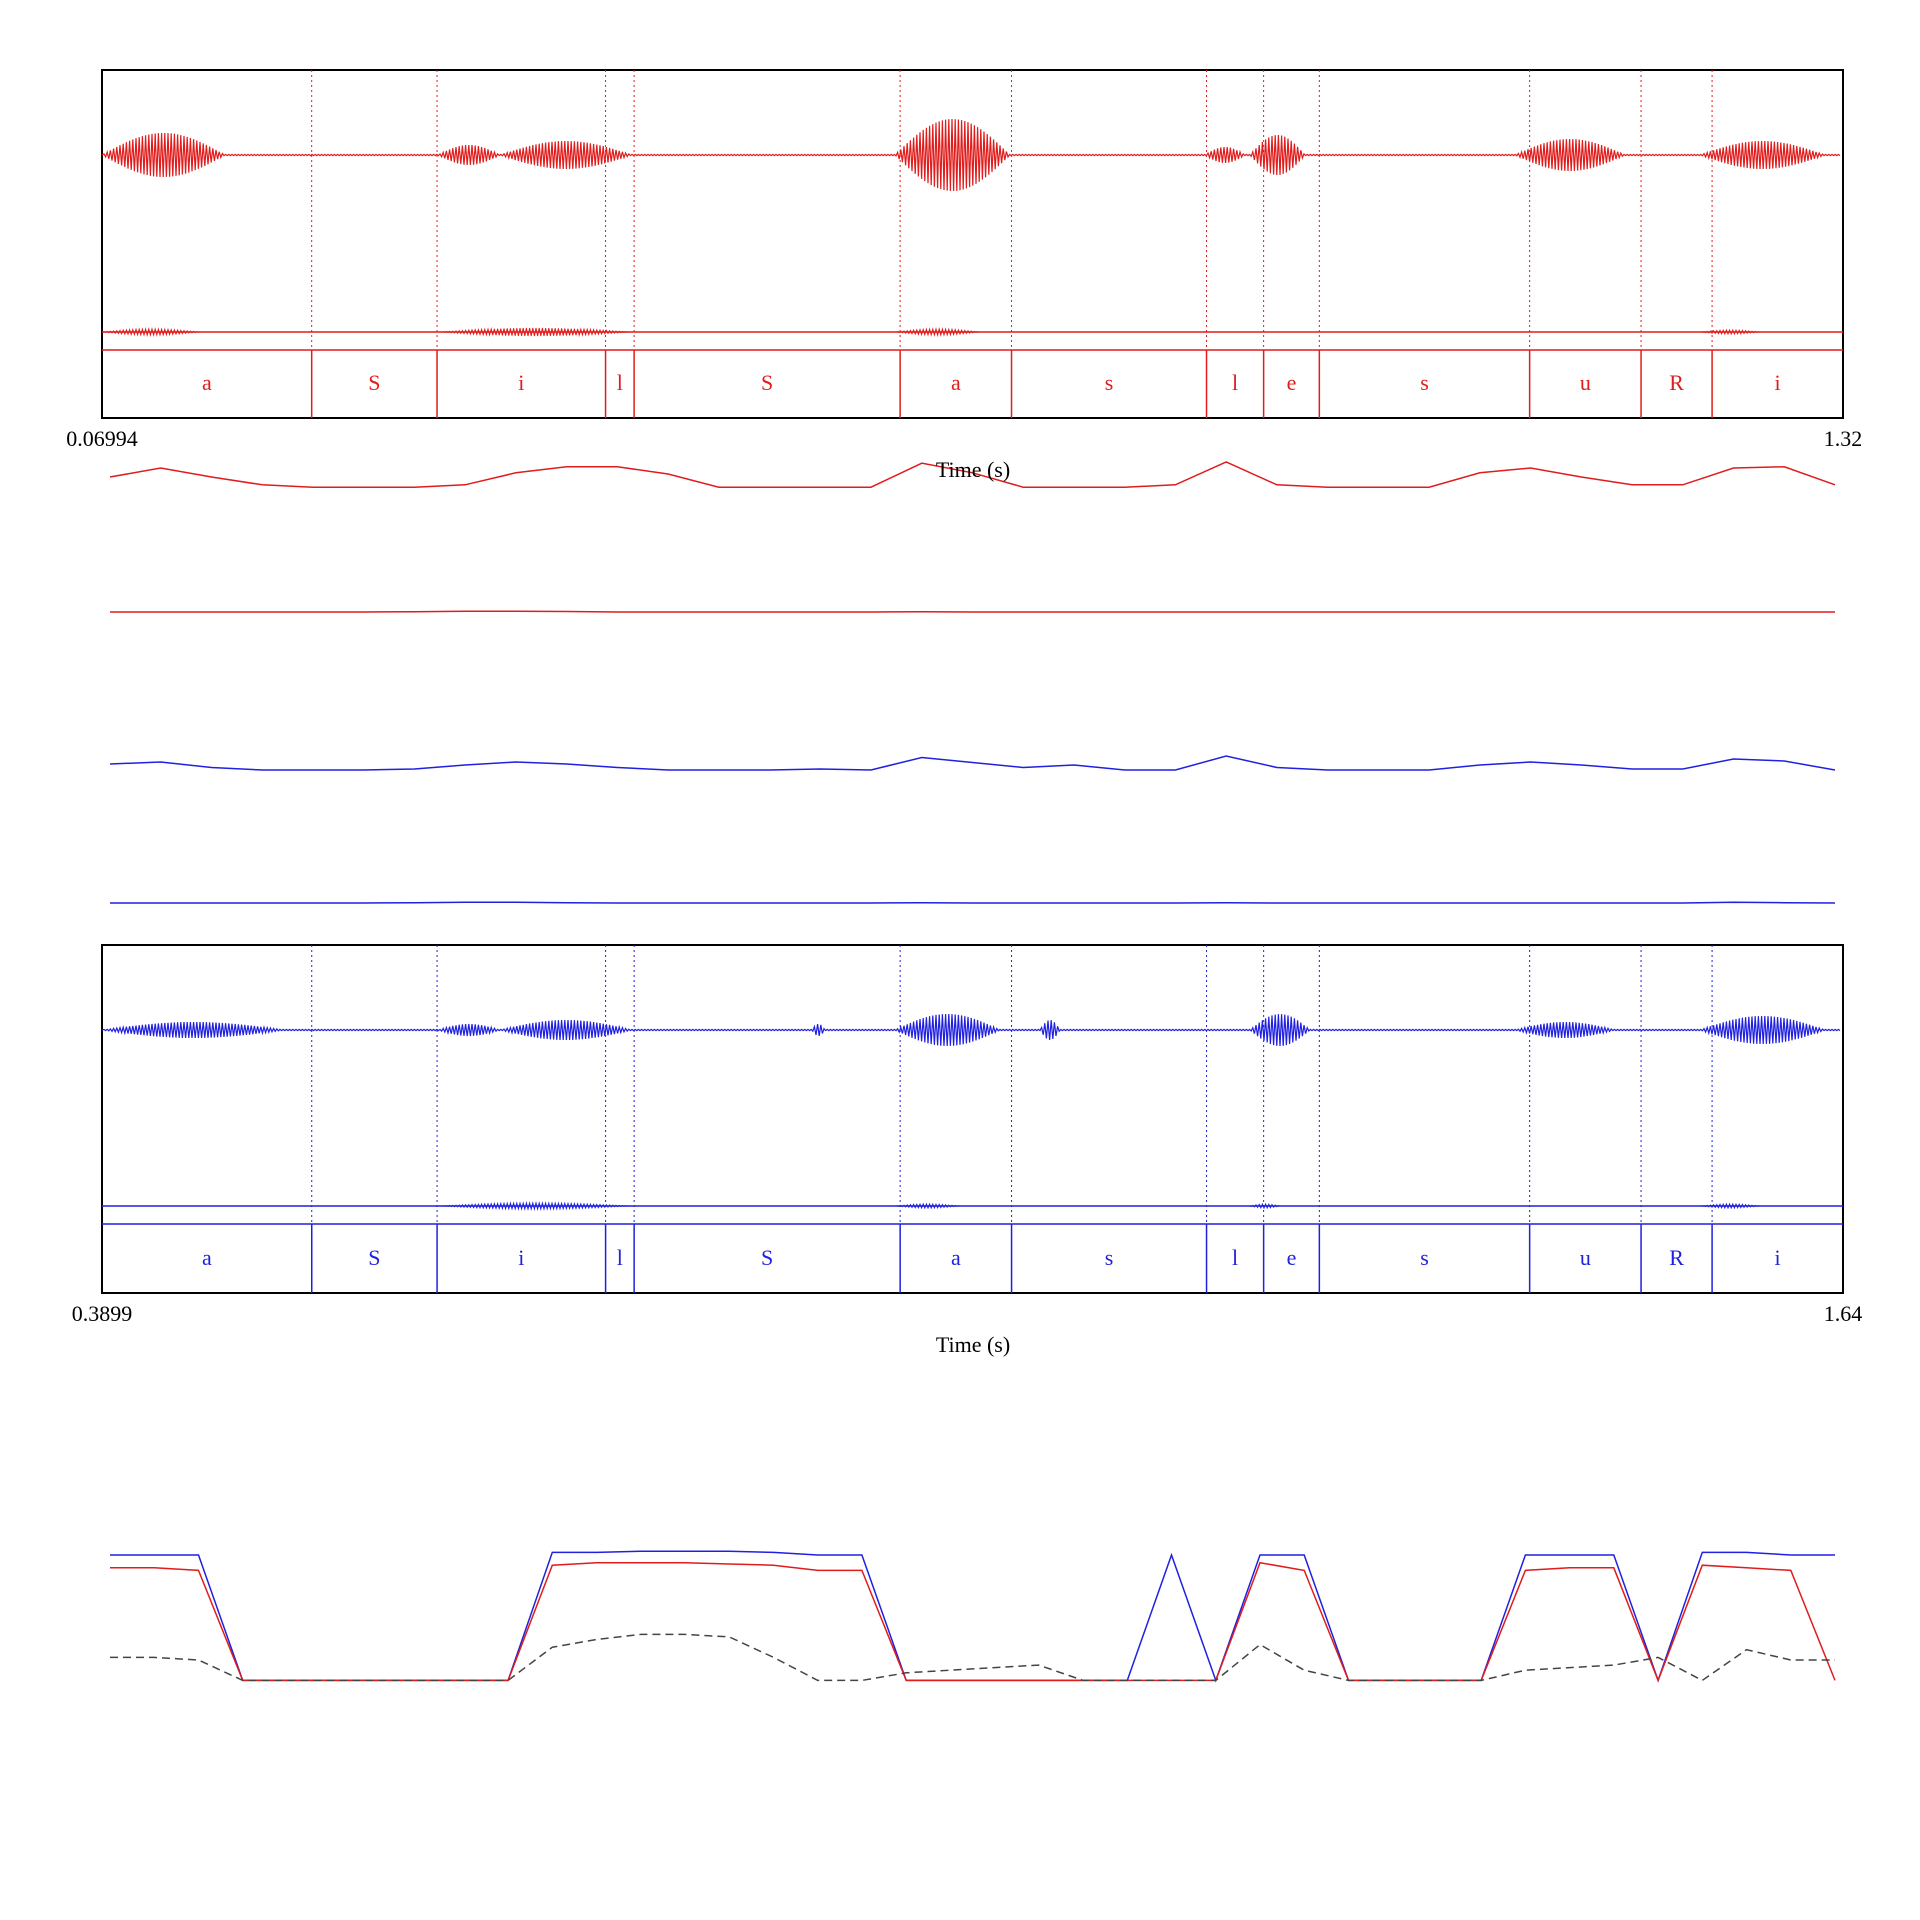 The image size is (1920, 1920). Describe the element at coordinates (971, 1206) in the screenshot. I see `blue-channel2-waveform` at that location.